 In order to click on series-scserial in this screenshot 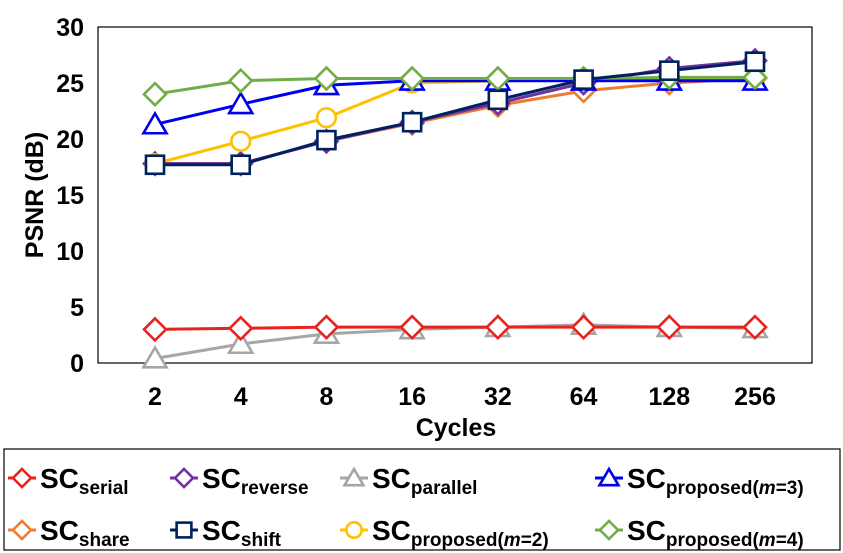, I will do `click(455, 328)`.